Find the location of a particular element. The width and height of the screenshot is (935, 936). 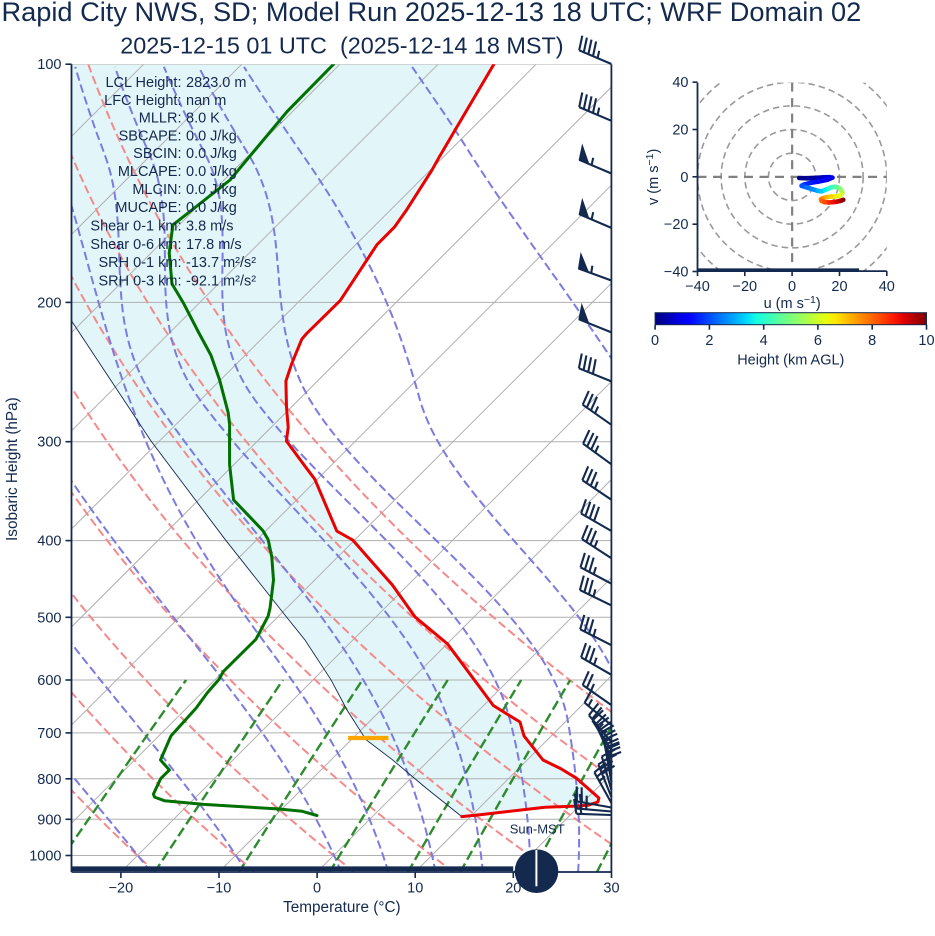

svg-text: Height (km AGL) is located at coordinates (790, 361).